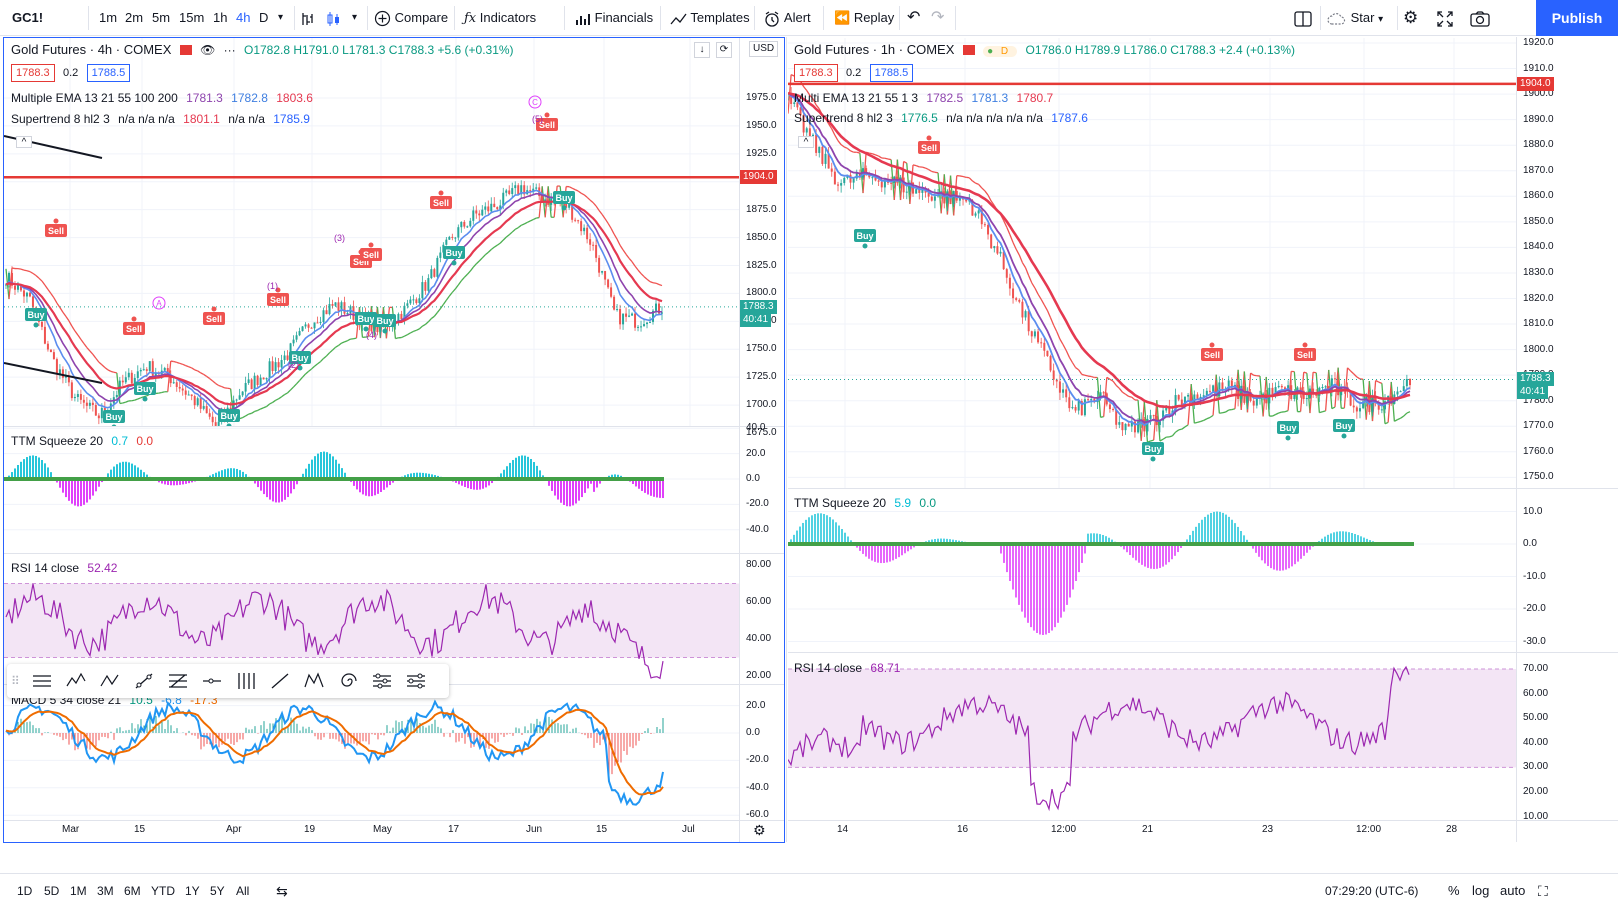 The height and width of the screenshot is (908, 1618). I want to click on object-tree-icon, so click(416, 681).